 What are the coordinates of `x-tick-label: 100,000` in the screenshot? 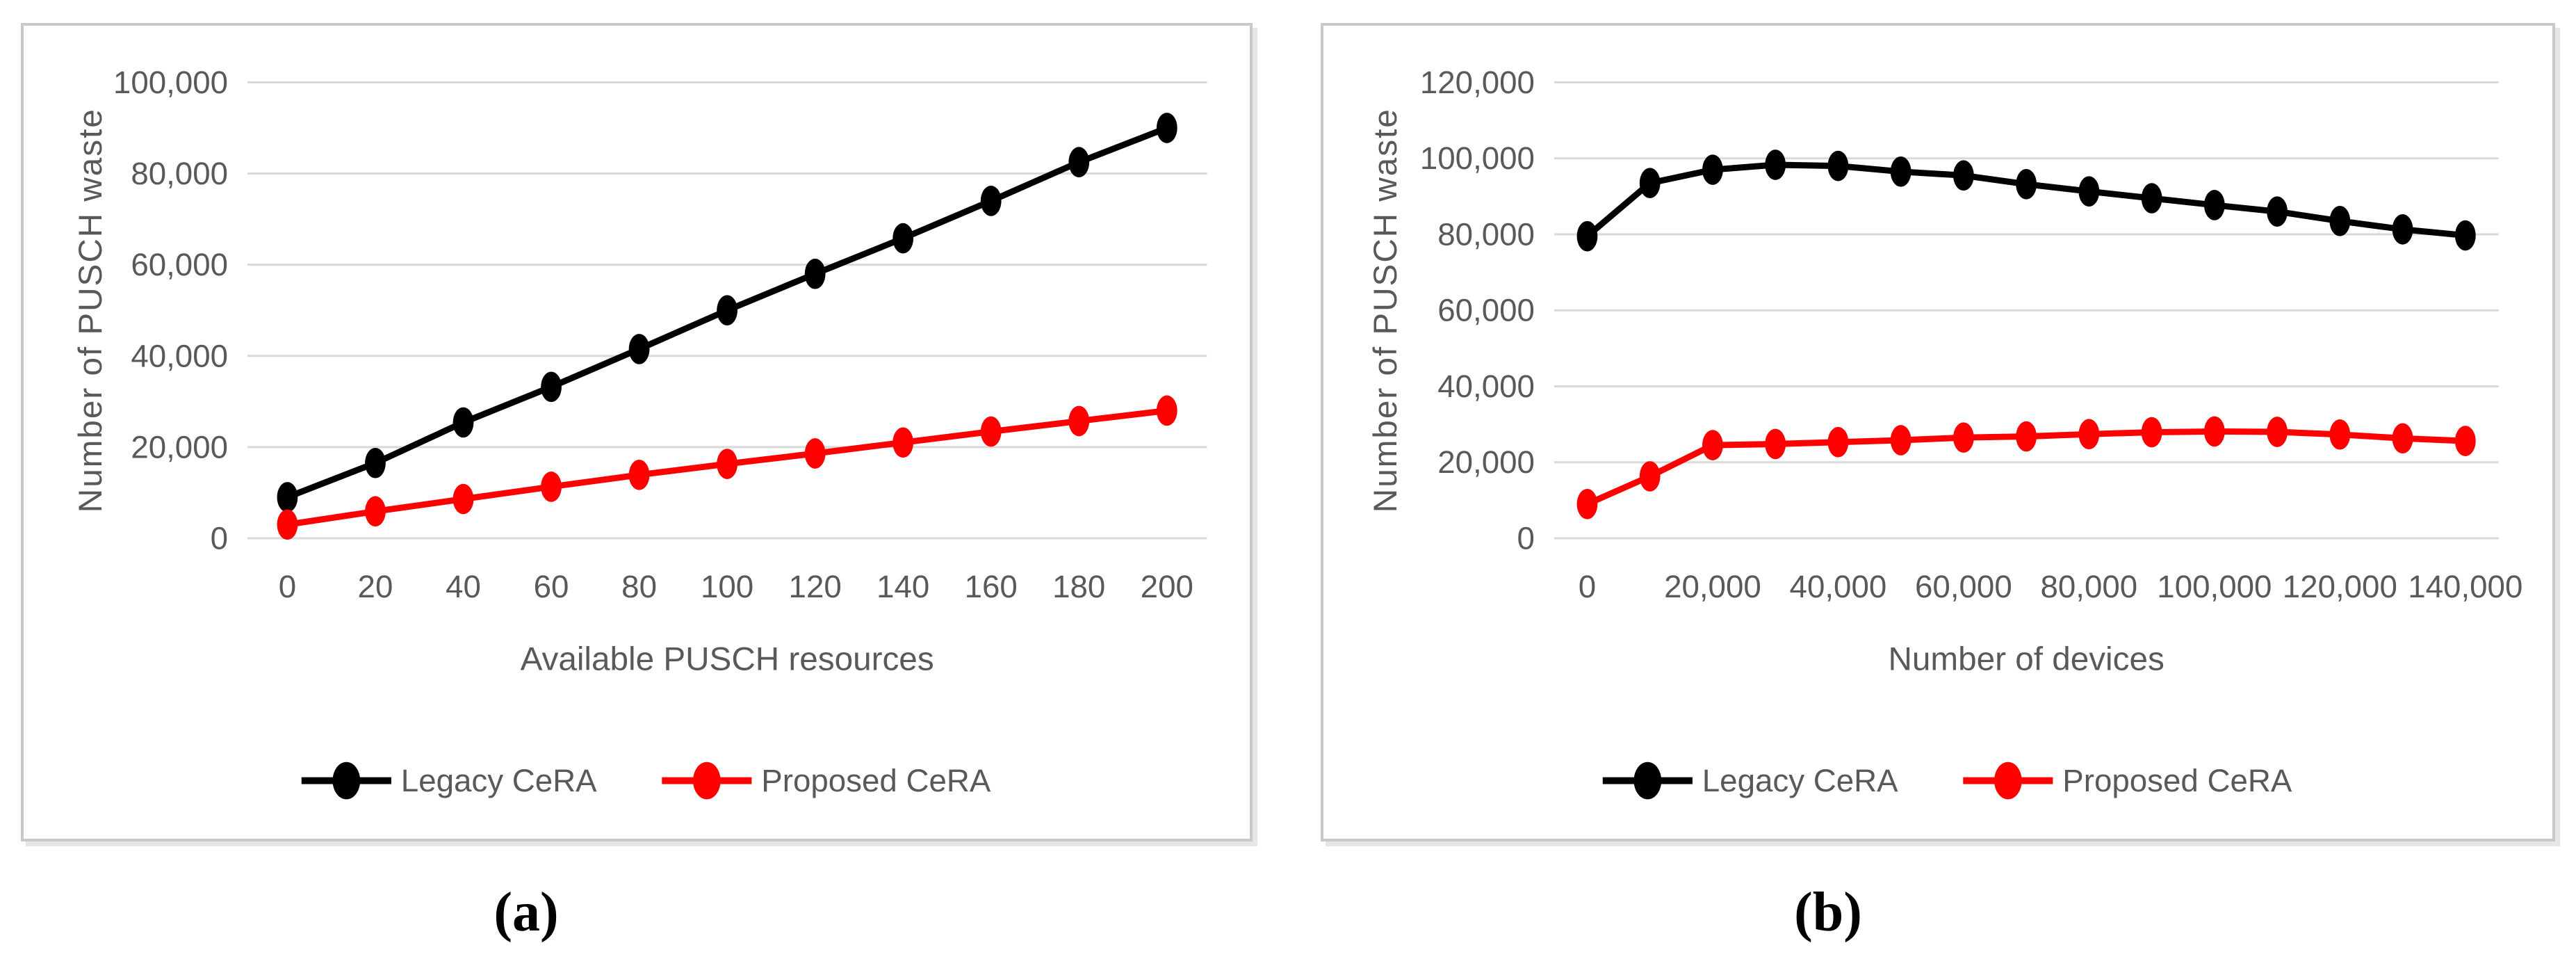 It's located at (2214, 586).